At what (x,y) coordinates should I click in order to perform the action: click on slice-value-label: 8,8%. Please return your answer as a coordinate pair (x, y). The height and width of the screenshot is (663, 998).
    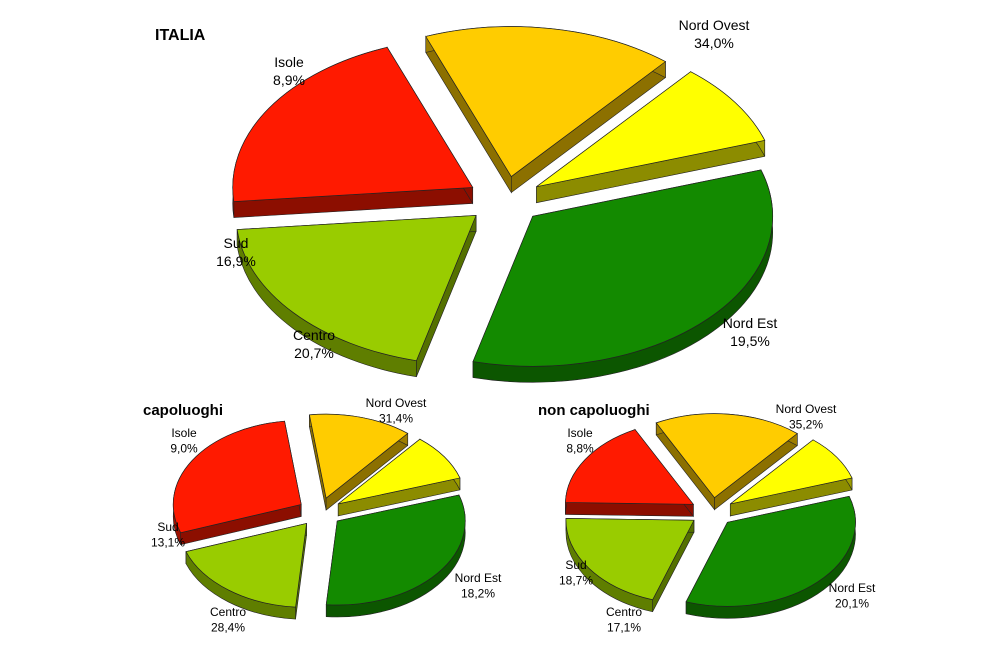
    Looking at the image, I should click on (580, 449).